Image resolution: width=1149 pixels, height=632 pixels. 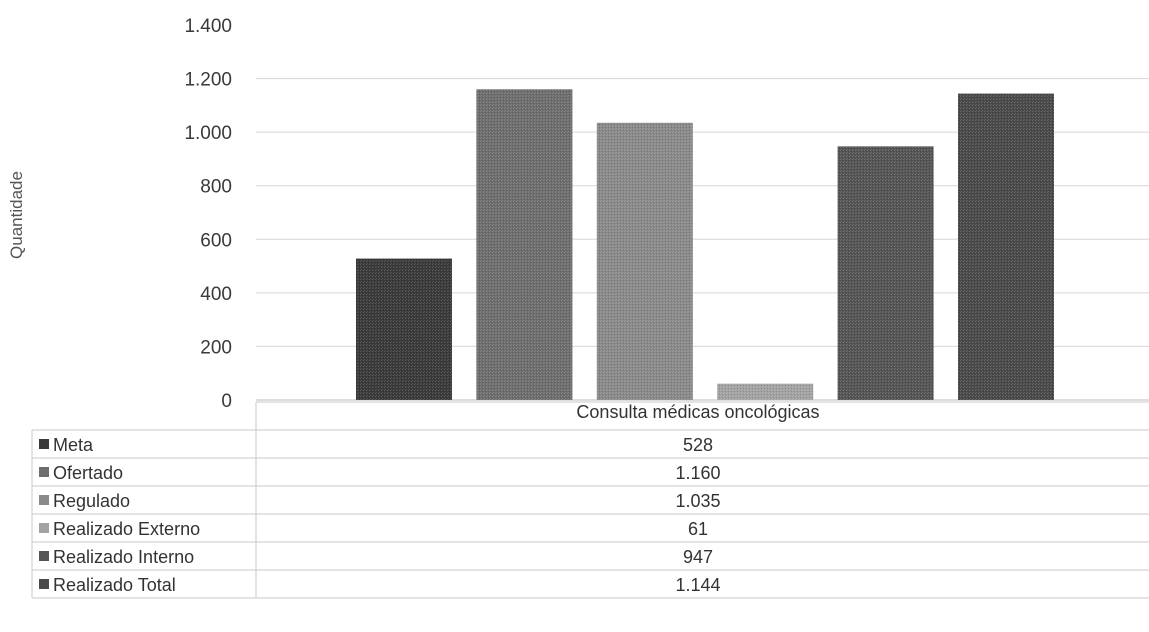 What do you see at coordinates (126, 529) in the screenshot?
I see `legend-label: Realizado Externo` at bounding box center [126, 529].